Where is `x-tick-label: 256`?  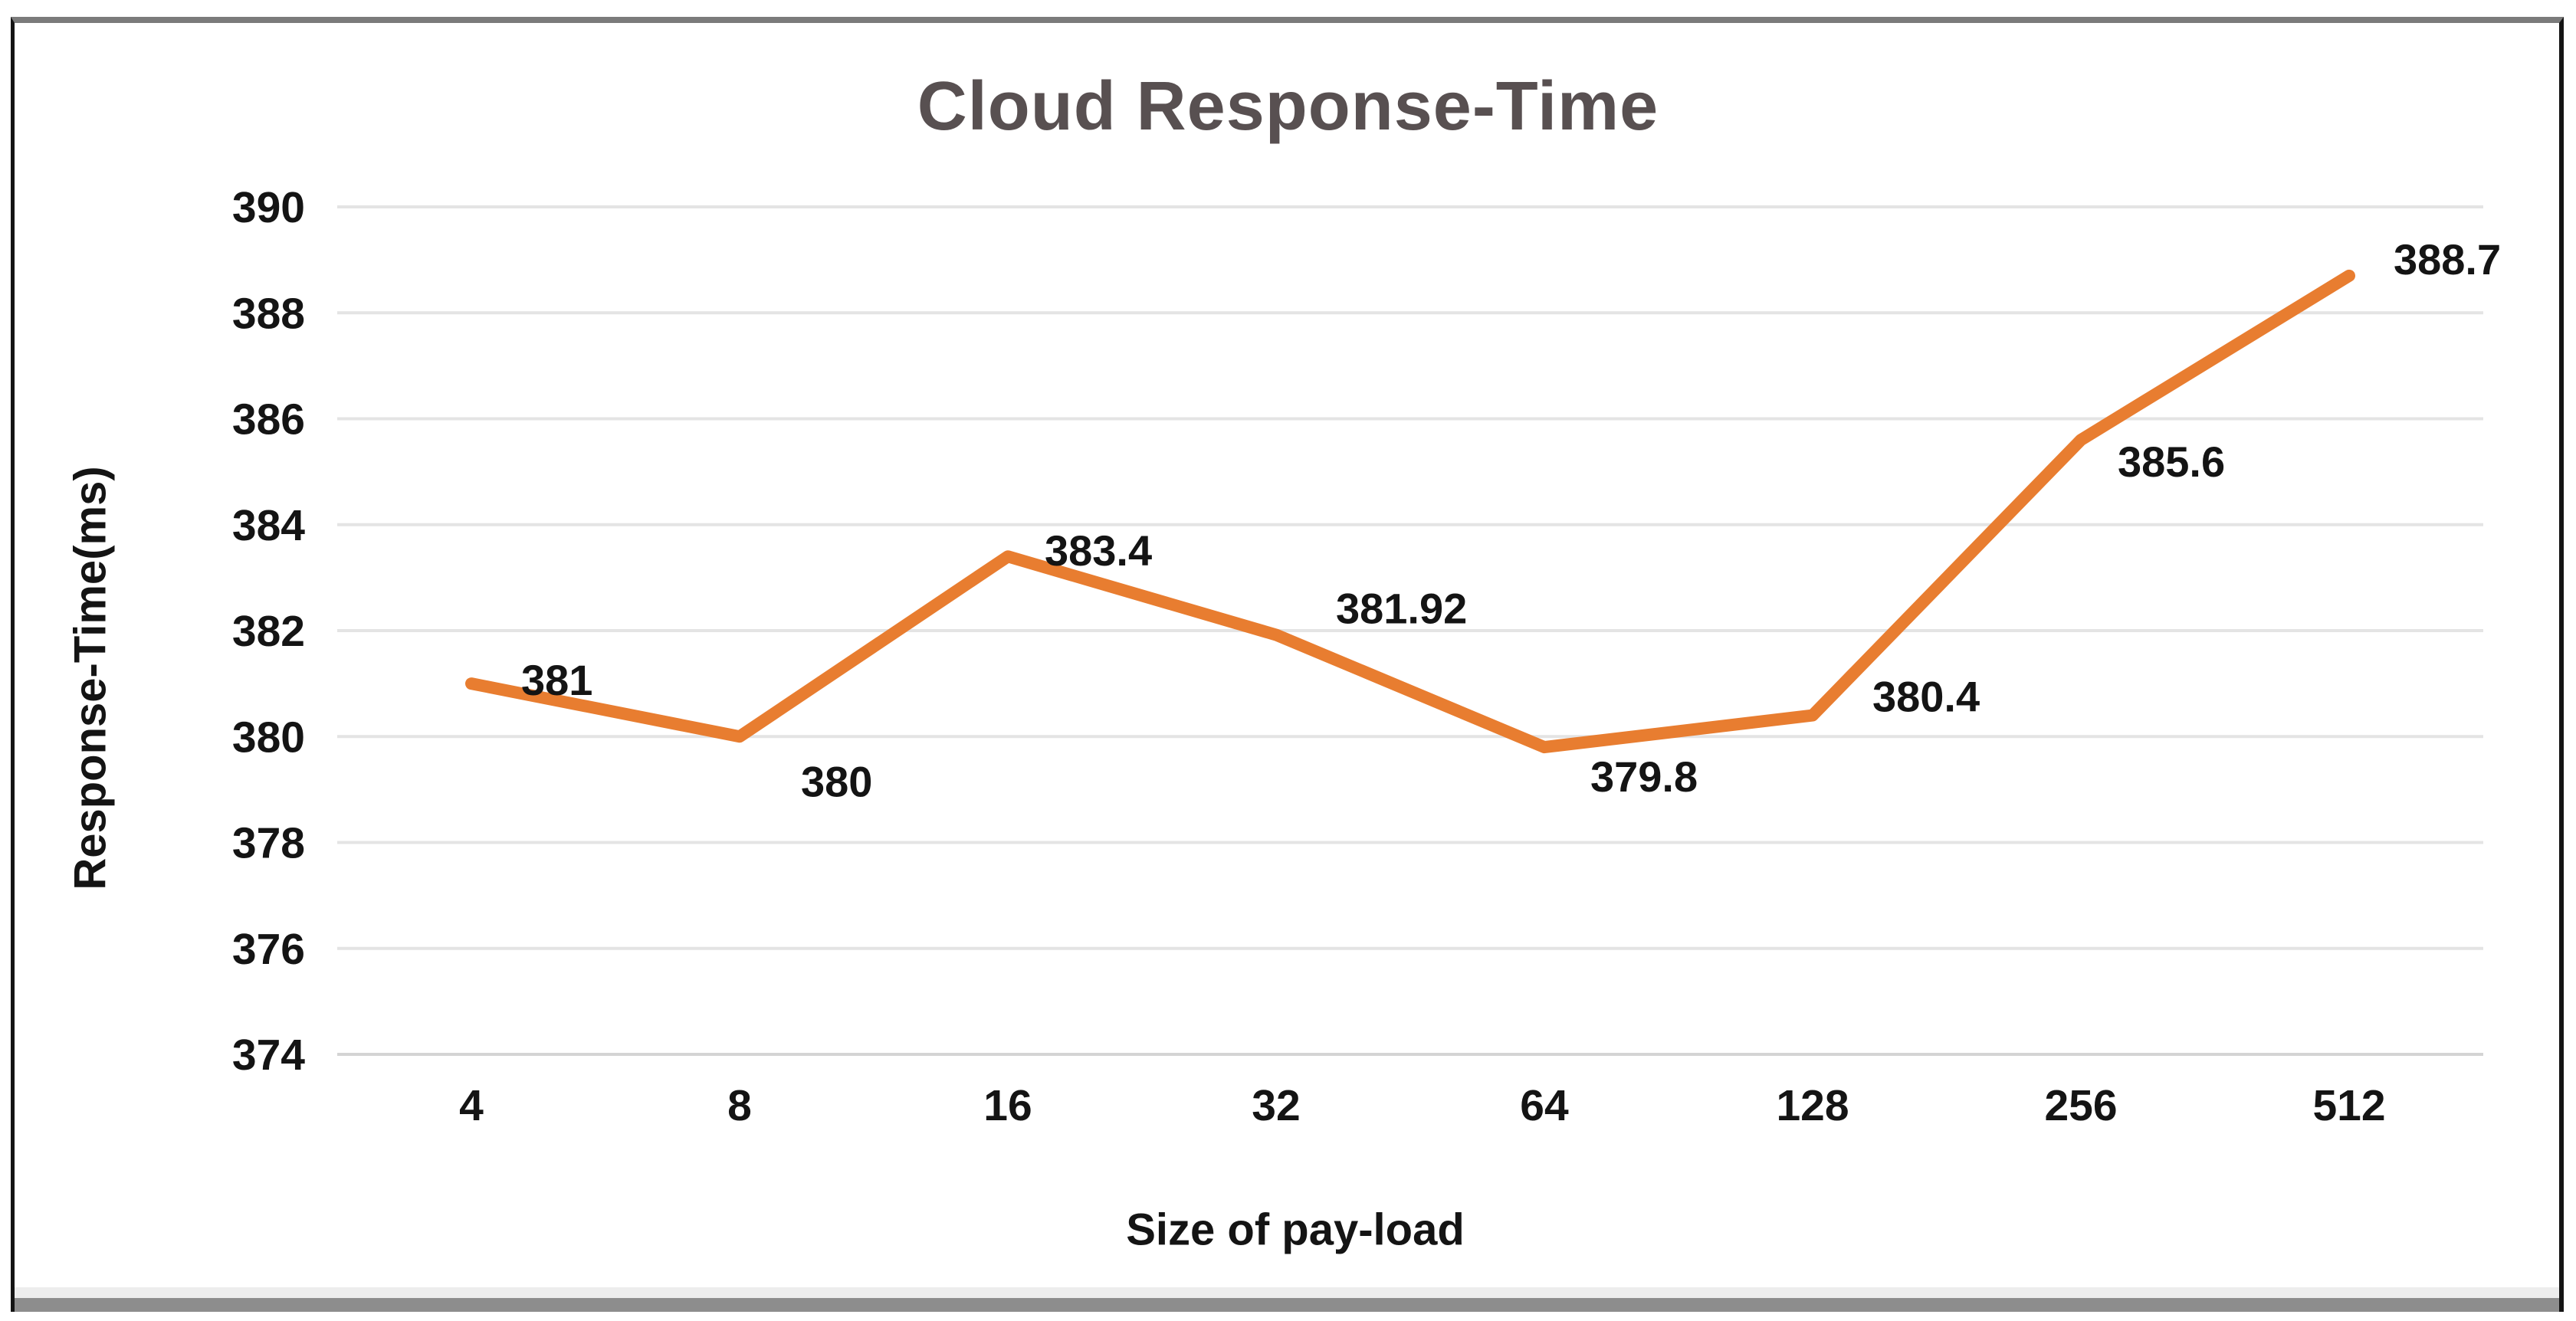
x-tick-label: 256 is located at coordinates (2080, 1106).